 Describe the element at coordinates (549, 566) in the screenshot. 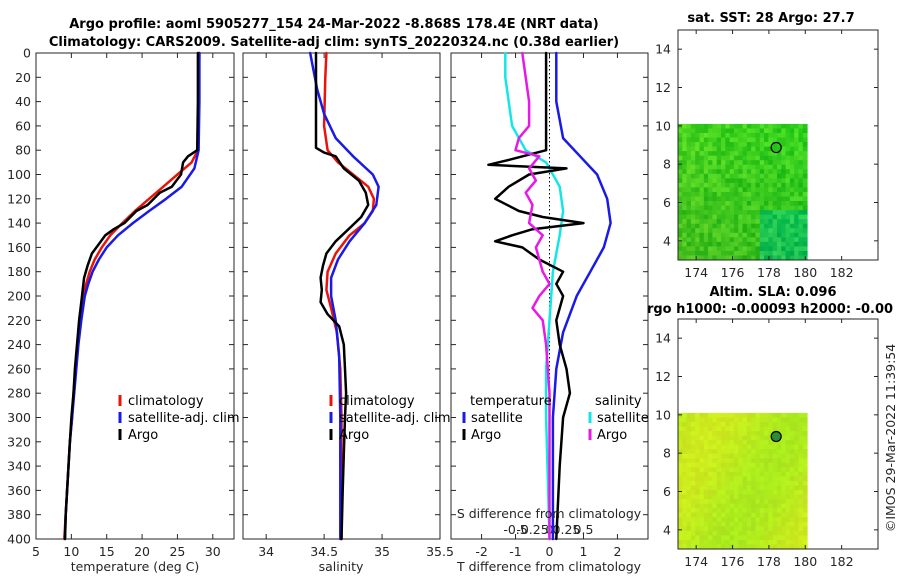

I see `t-difference-xlabel: T difference from climatology` at that location.